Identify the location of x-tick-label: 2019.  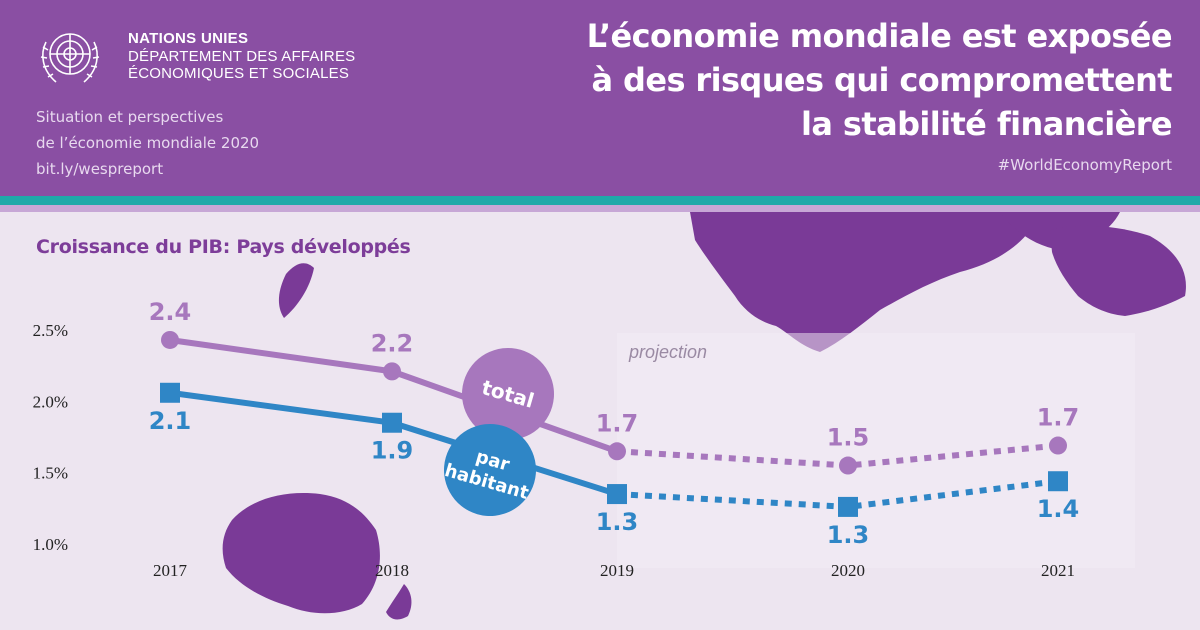
(617, 570).